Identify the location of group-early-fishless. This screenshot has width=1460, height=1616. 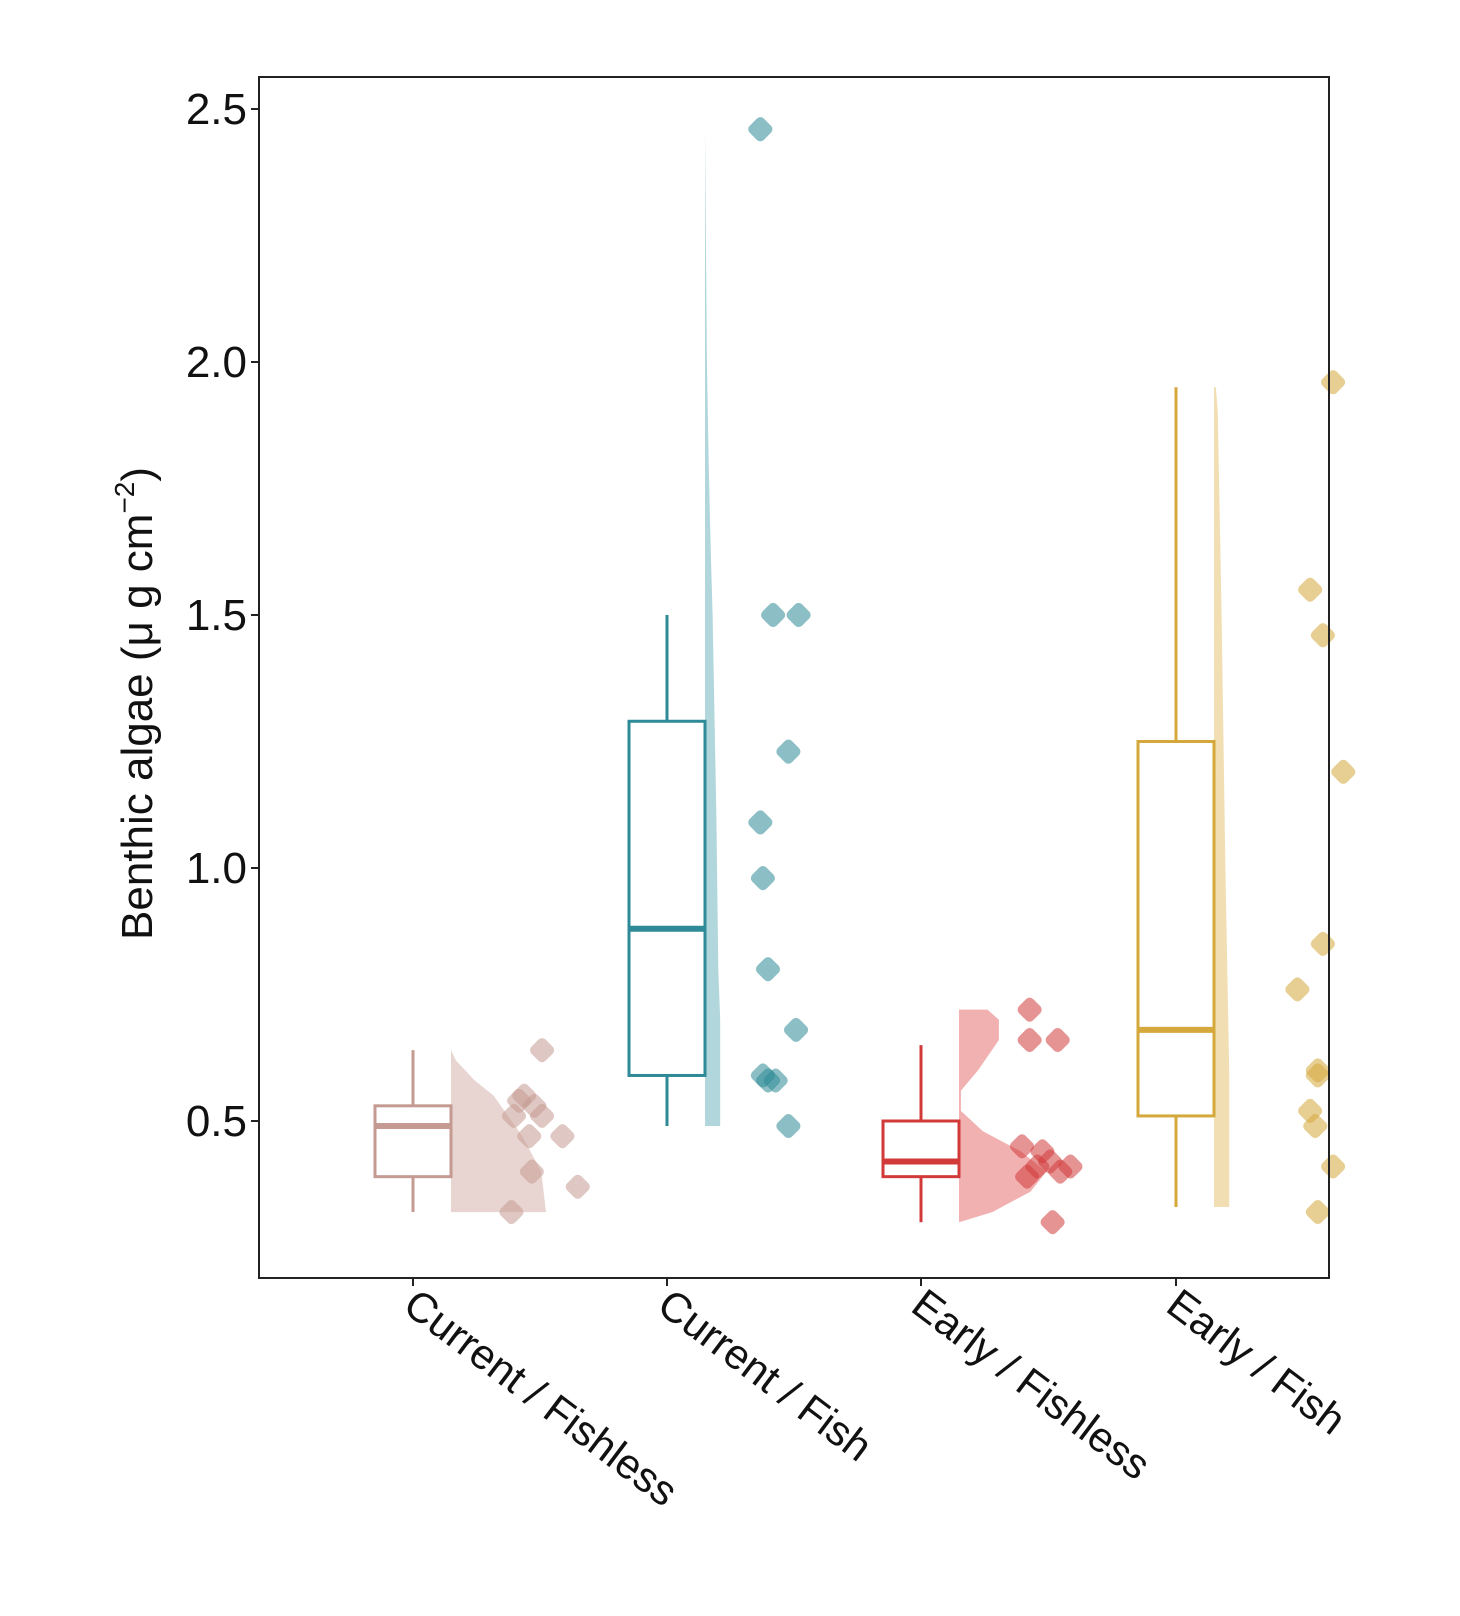
(982, 1116).